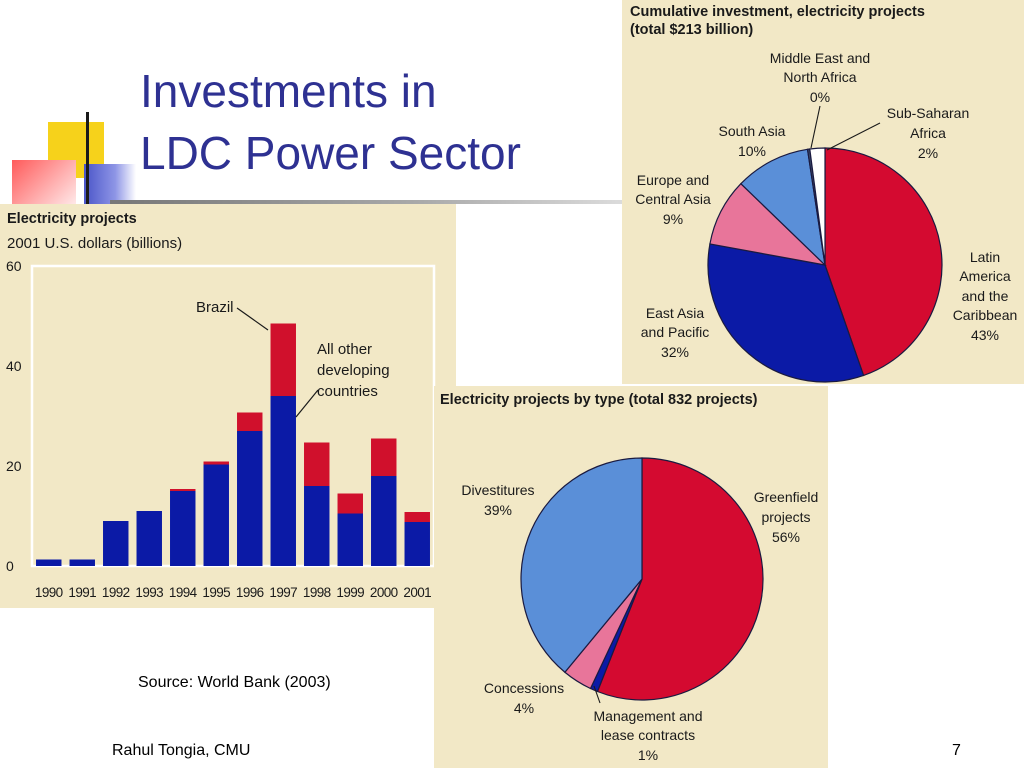 The width and height of the screenshot is (1024, 768). Describe the element at coordinates (215, 307) in the screenshot. I see `annotation-brazil: Brazil` at that location.